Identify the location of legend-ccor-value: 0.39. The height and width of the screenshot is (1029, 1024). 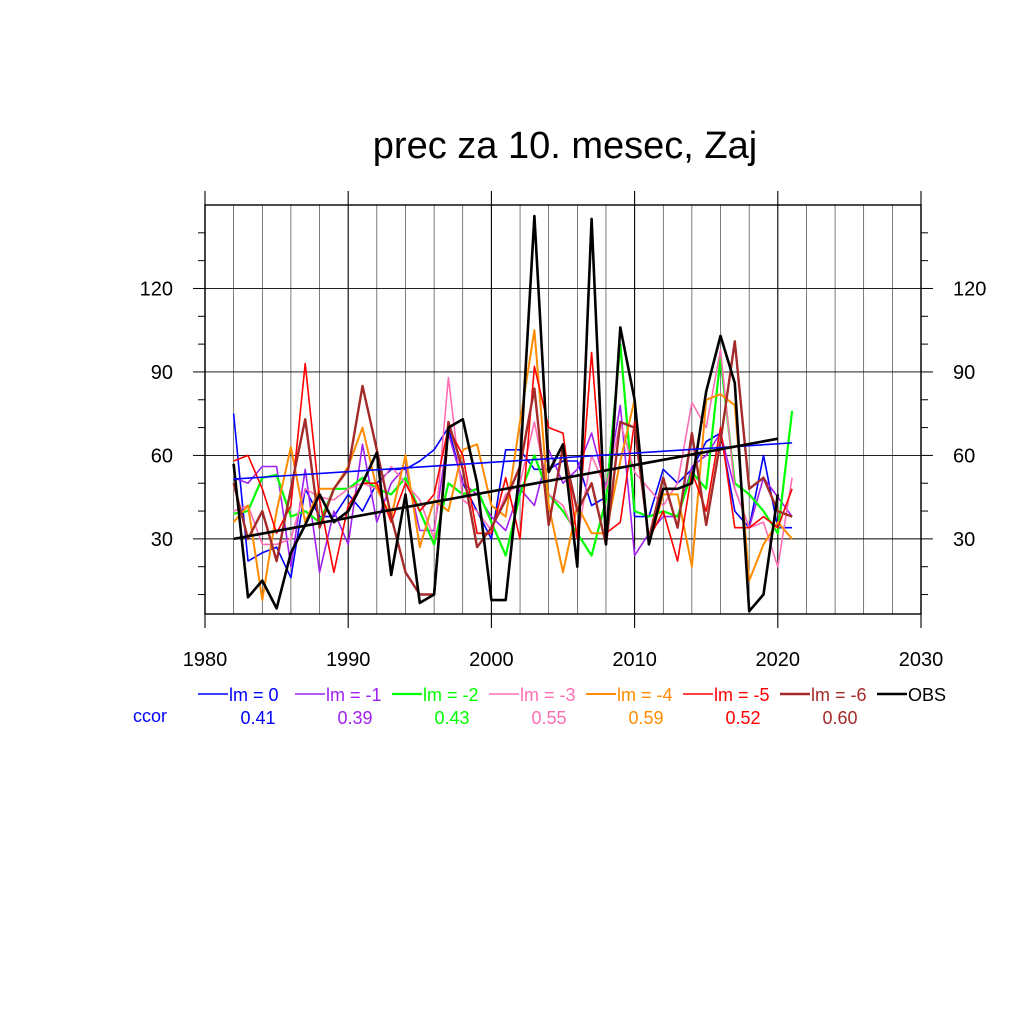
(354, 718).